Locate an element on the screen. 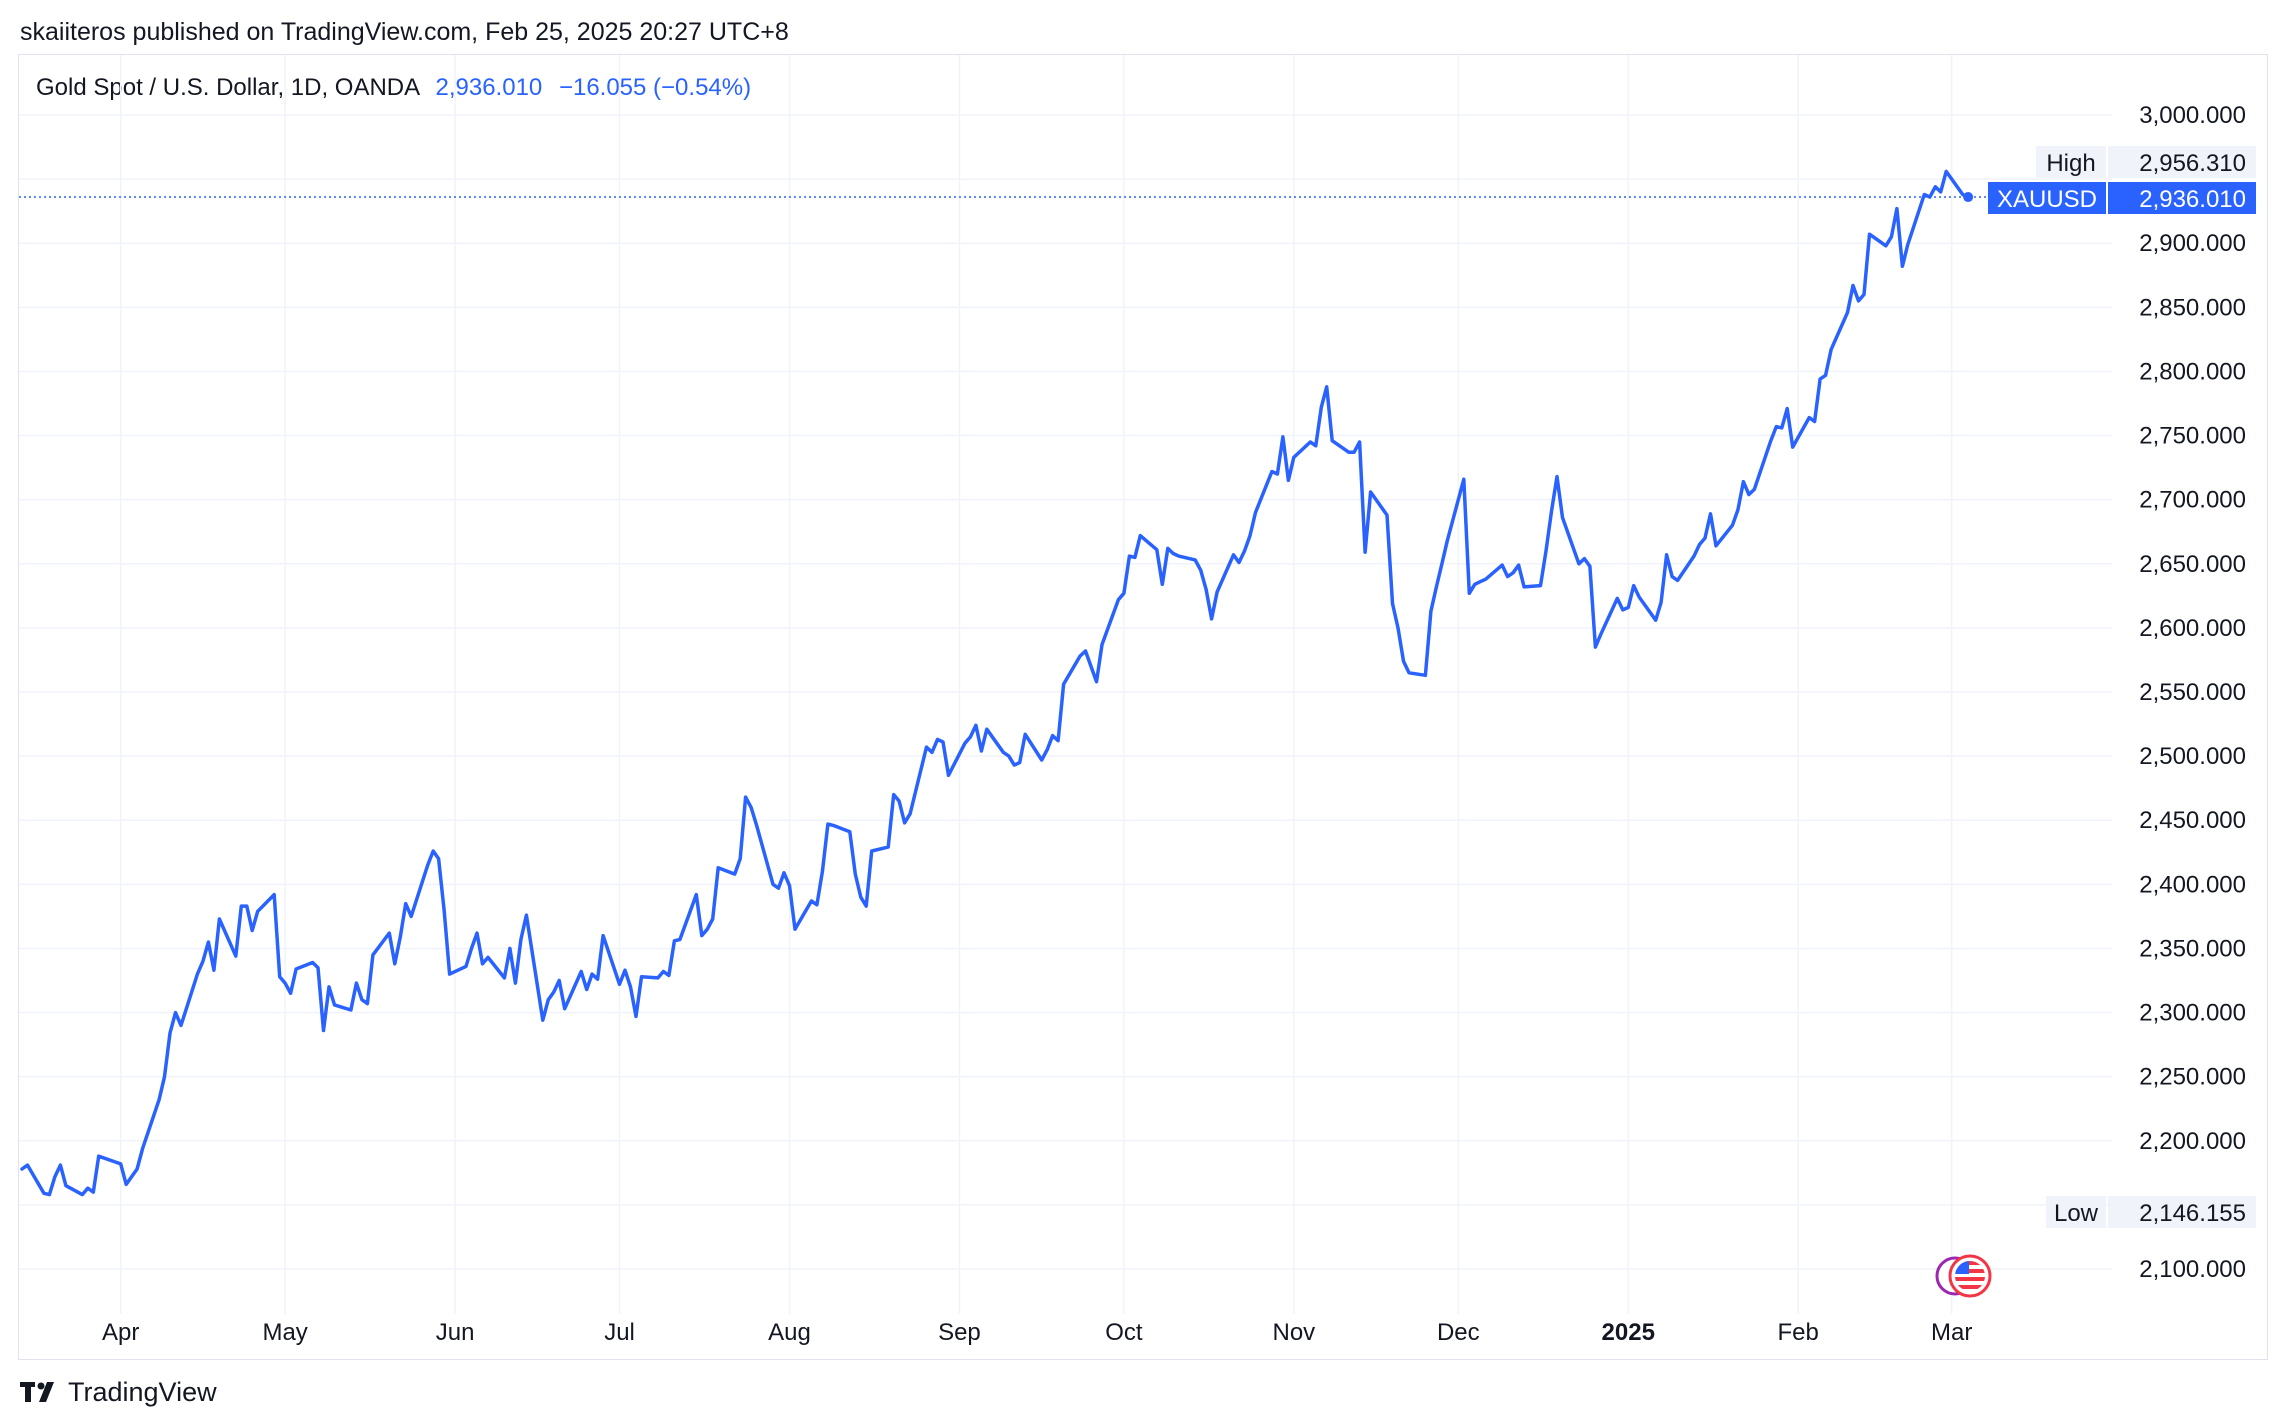 The height and width of the screenshot is (1428, 2286). y-tick-label: 2,300.000 is located at coordinates (2192, 1013).